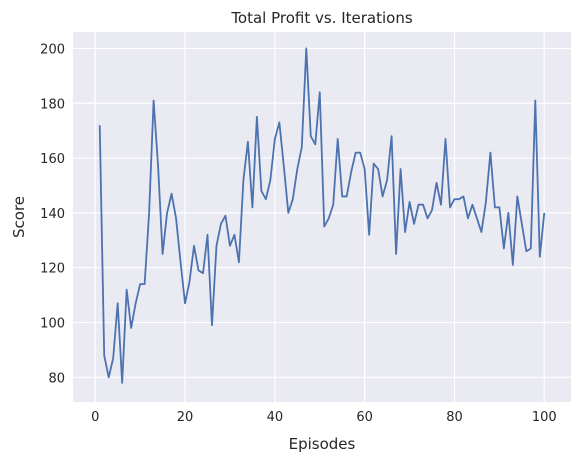  I want to click on x-tick-label: 80, so click(454, 417).